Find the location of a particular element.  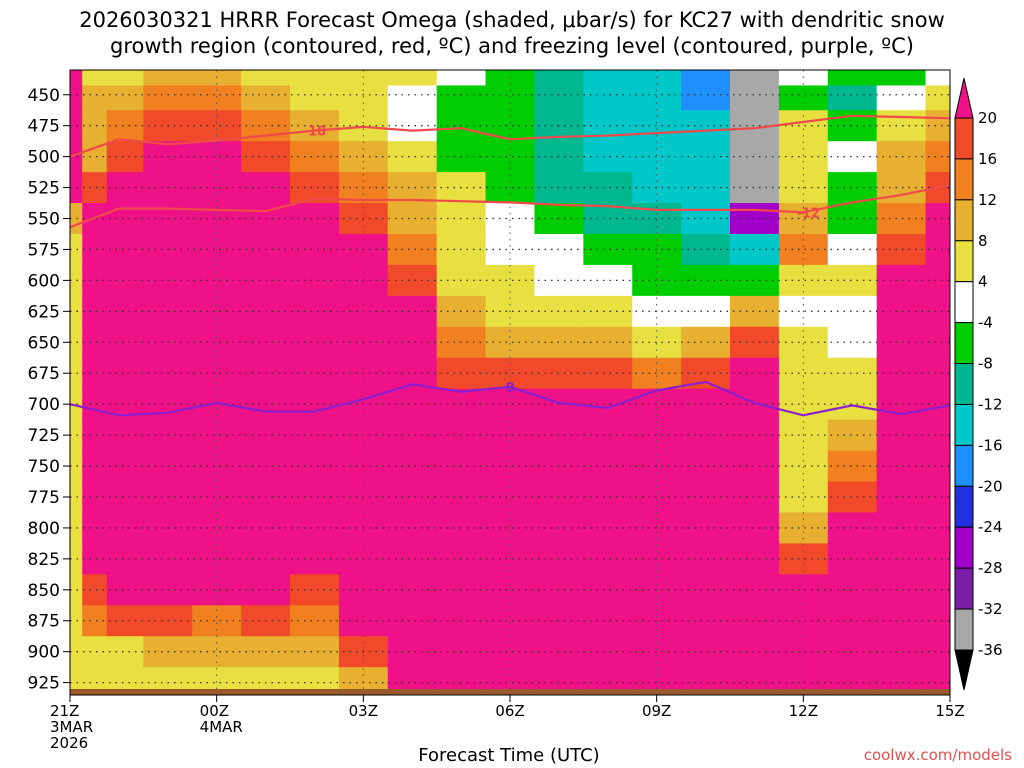

x-tick-label: 2026 is located at coordinates (69, 743).